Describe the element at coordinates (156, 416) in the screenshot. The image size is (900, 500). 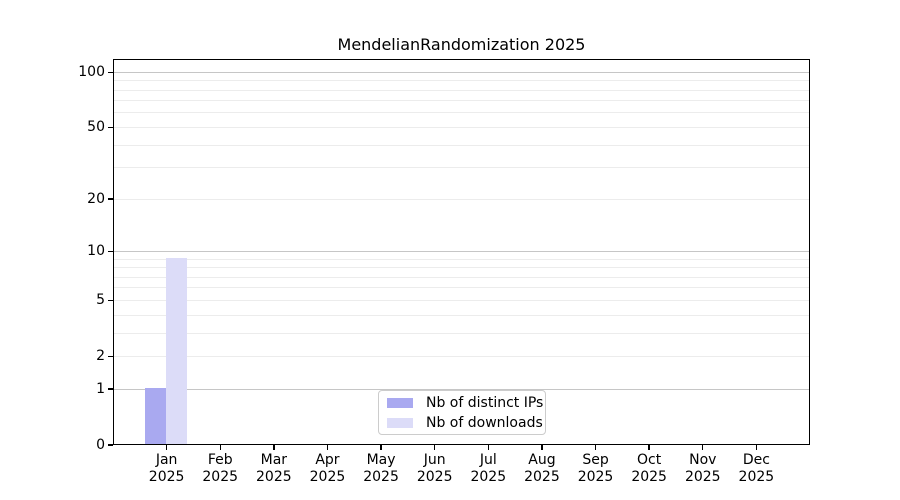
I see `bar-distinct-ips` at that location.